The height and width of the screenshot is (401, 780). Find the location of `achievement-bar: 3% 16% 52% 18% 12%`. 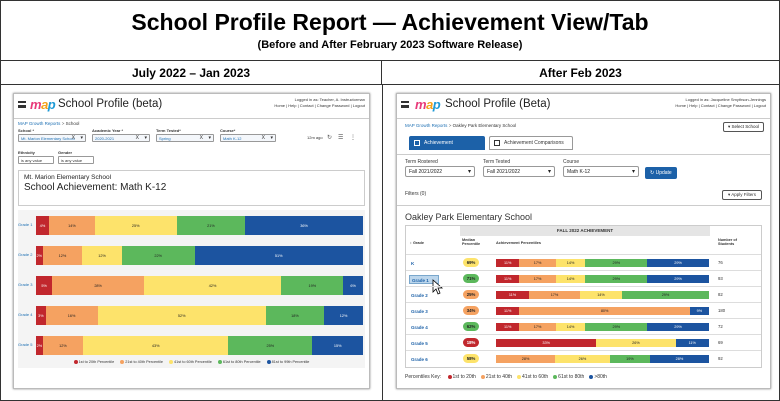

achievement-bar: 3% 16% 52% 18% 12% is located at coordinates (199, 315).